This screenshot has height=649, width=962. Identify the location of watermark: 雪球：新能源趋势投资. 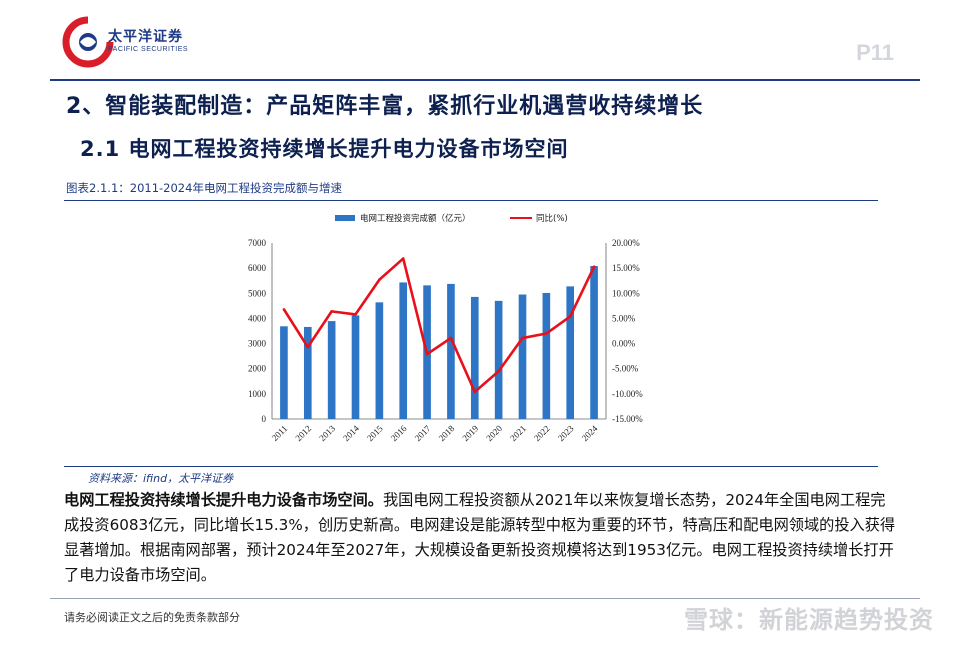
(809, 620).